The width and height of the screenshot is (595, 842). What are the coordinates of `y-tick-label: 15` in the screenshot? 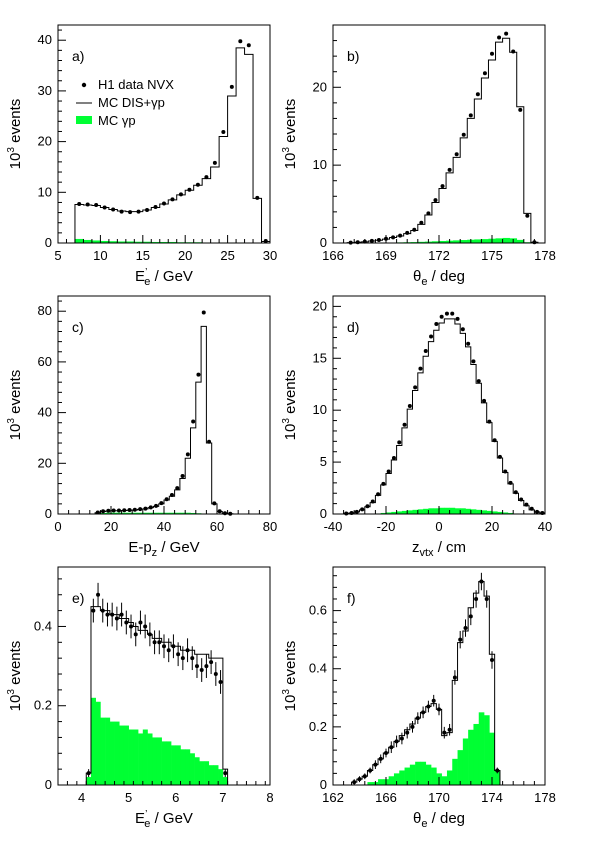 It's located at (320, 357).